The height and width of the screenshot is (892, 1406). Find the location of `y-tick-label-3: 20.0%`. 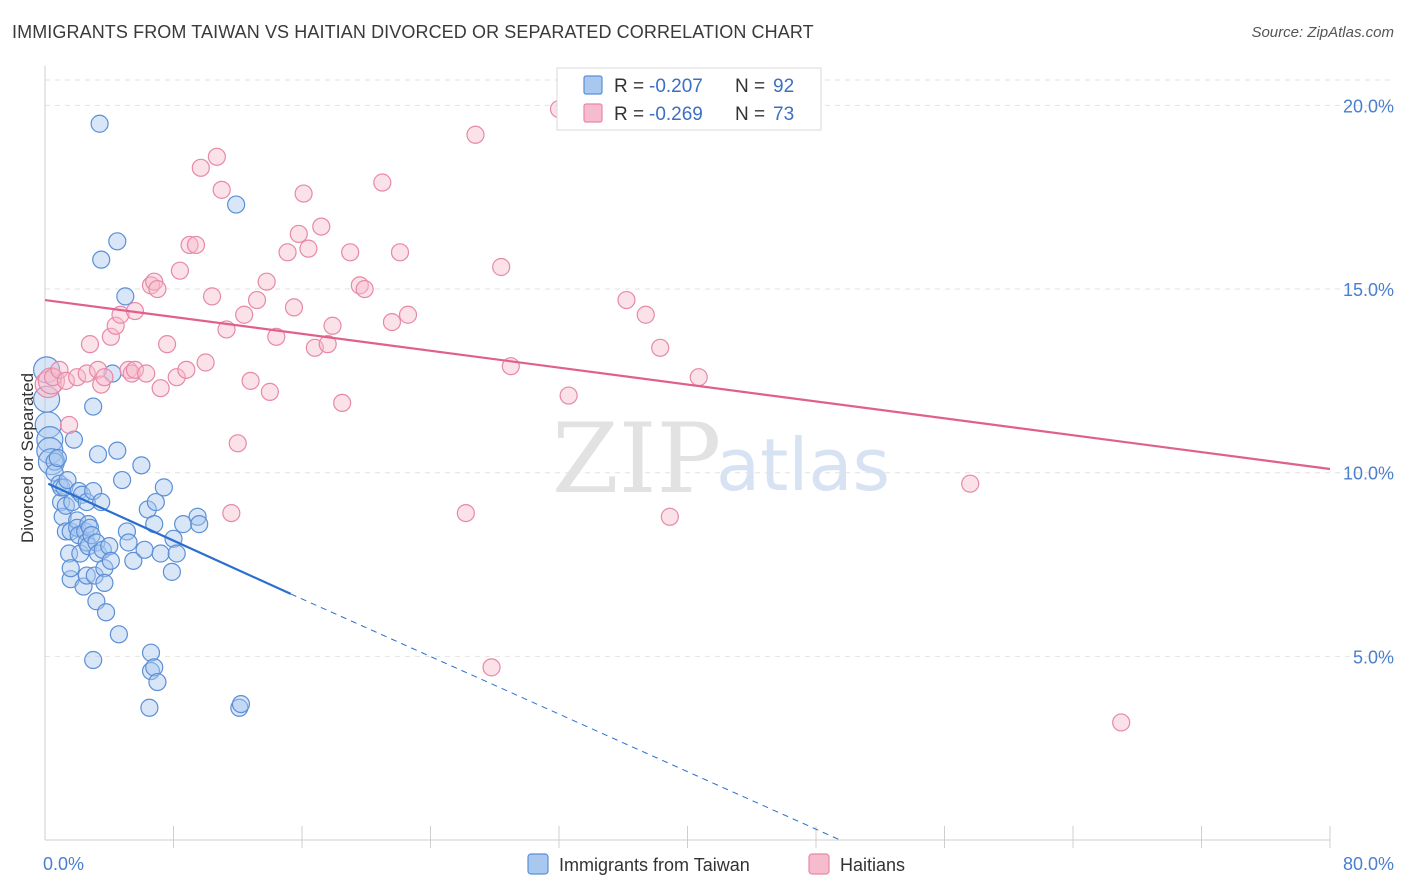

y-tick-label-3: 20.0% is located at coordinates (1368, 106).